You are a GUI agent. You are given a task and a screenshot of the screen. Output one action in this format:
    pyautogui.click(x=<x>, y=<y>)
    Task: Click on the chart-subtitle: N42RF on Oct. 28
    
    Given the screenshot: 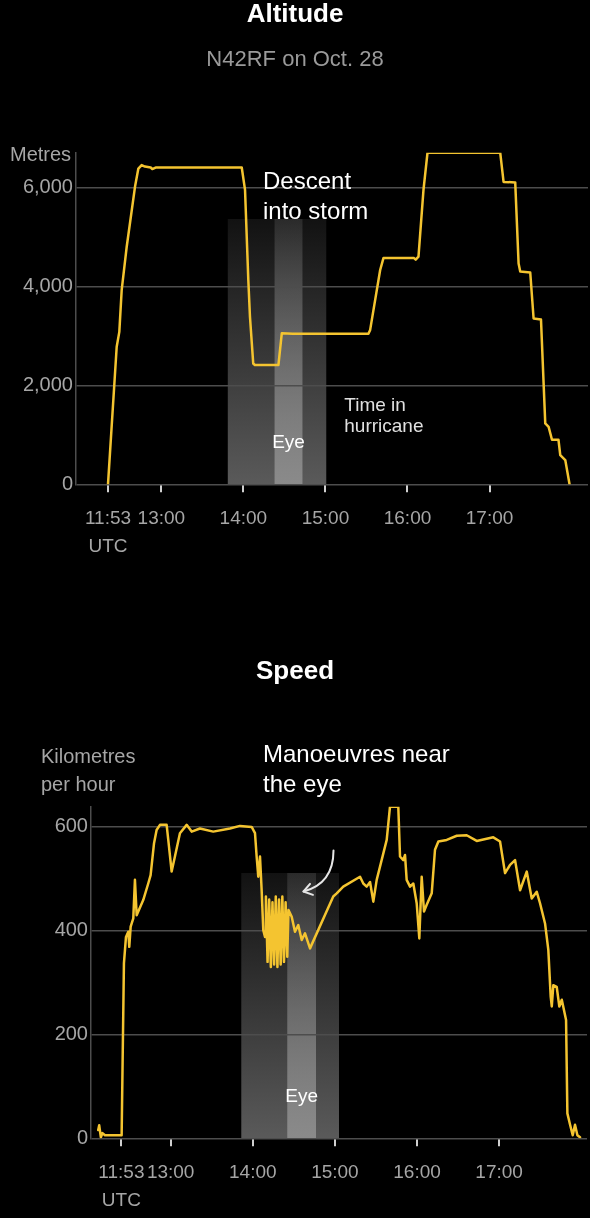 What is the action you would take?
    pyautogui.click(x=295, y=59)
    